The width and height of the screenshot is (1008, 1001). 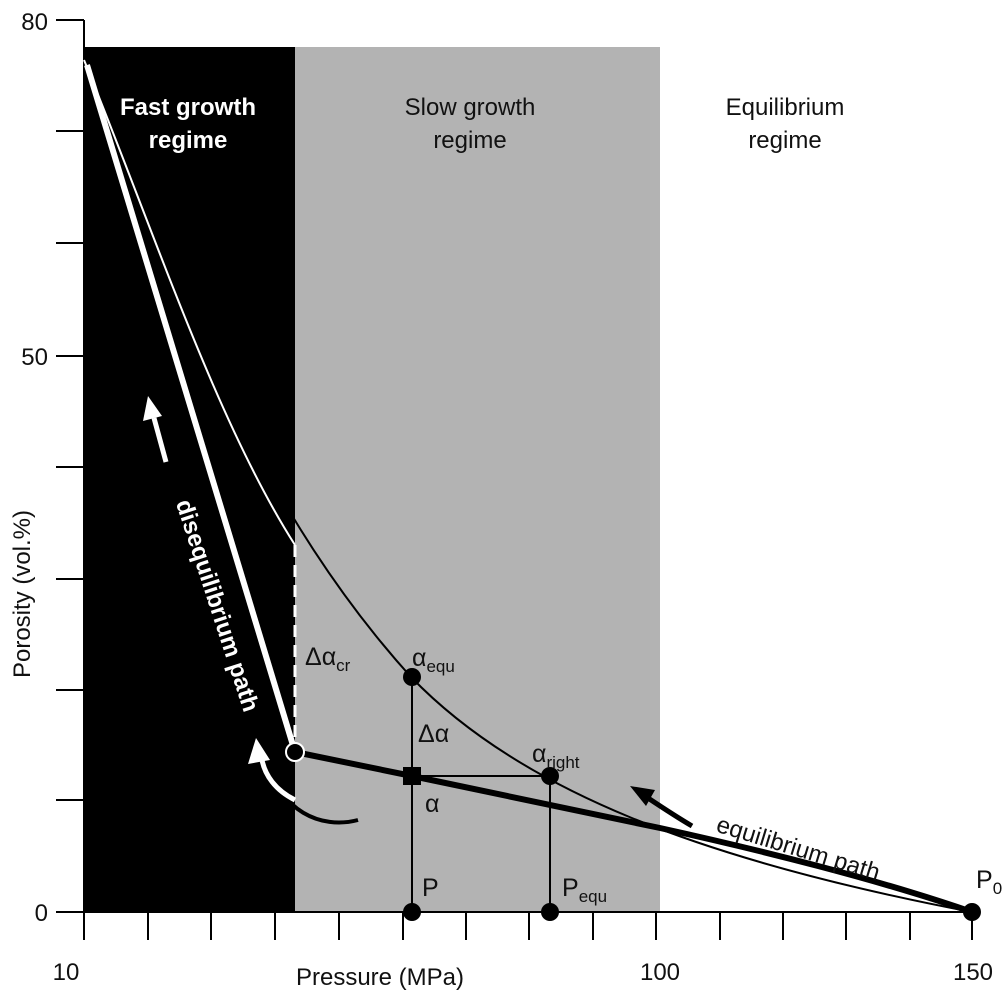 What do you see at coordinates (584, 890) in the screenshot?
I see `p-equ-label: Pequ` at bounding box center [584, 890].